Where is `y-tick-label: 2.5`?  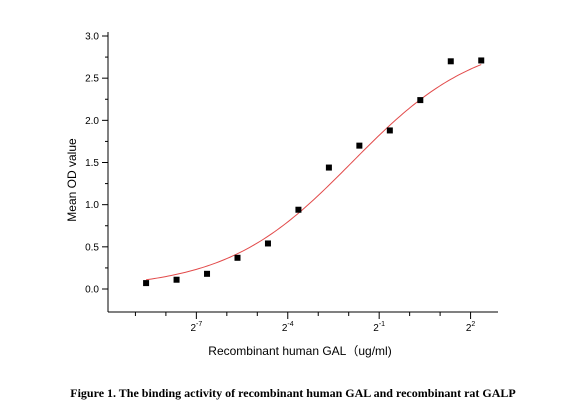
y-tick-label: 2.5 is located at coordinates (92, 79).